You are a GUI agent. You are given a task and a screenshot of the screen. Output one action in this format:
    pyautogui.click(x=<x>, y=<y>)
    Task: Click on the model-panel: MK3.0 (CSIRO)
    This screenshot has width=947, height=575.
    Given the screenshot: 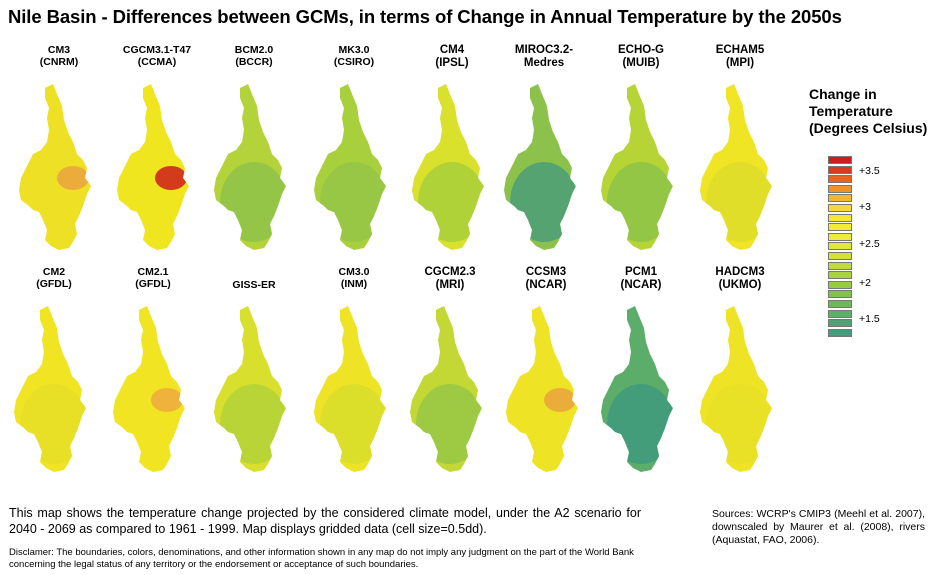 What is the action you would take?
    pyautogui.click(x=354, y=156)
    